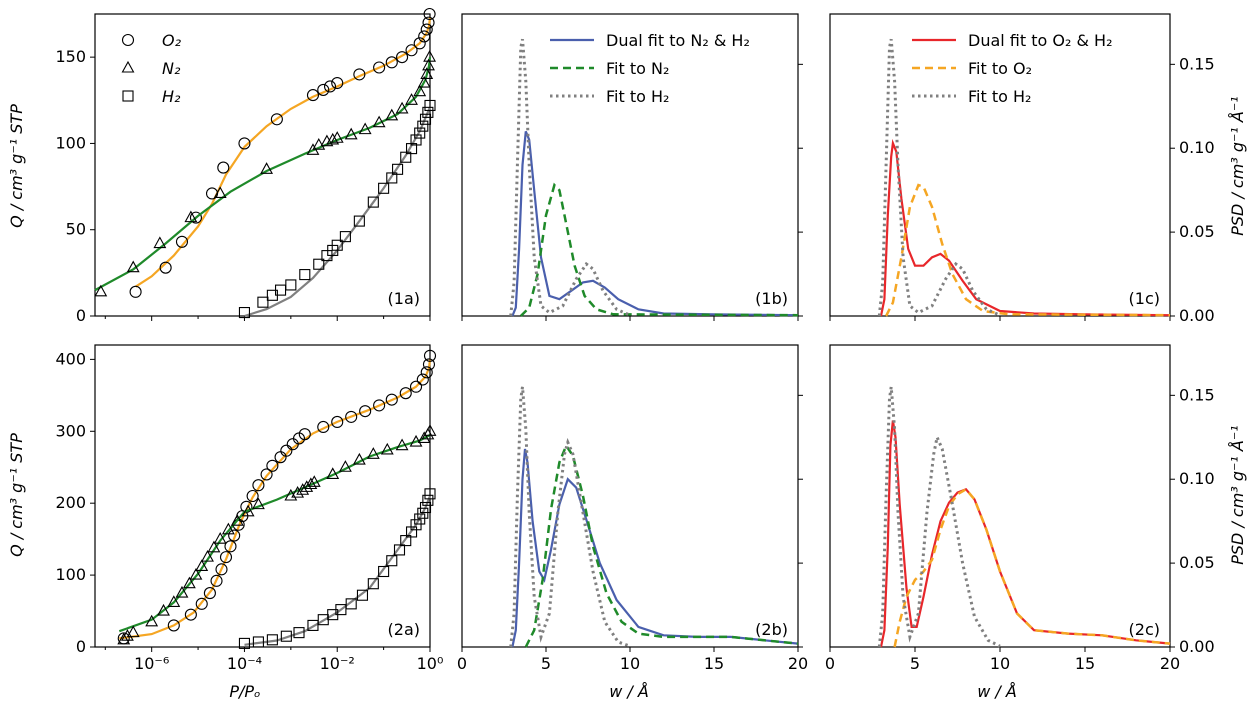 The image size is (1258, 706). Describe the element at coordinates (76, 229) in the screenshot. I see `y-tick-label-1a: 50` at that location.